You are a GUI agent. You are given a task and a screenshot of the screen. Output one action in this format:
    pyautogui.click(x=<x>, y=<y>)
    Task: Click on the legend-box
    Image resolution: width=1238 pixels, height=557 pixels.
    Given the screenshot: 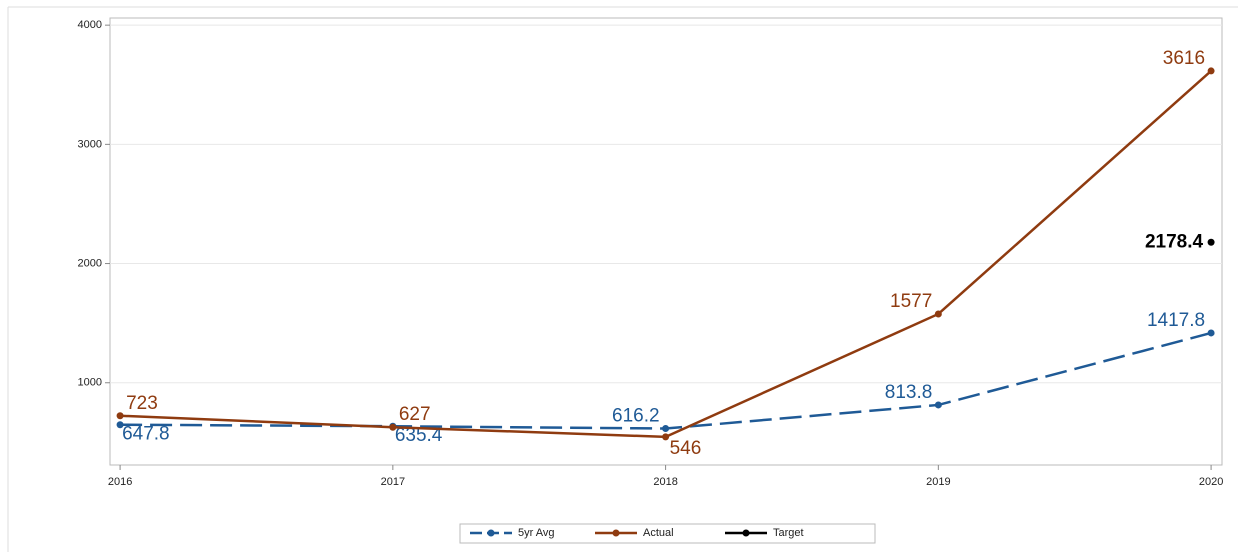 What is the action you would take?
    pyautogui.click(x=667, y=533)
    